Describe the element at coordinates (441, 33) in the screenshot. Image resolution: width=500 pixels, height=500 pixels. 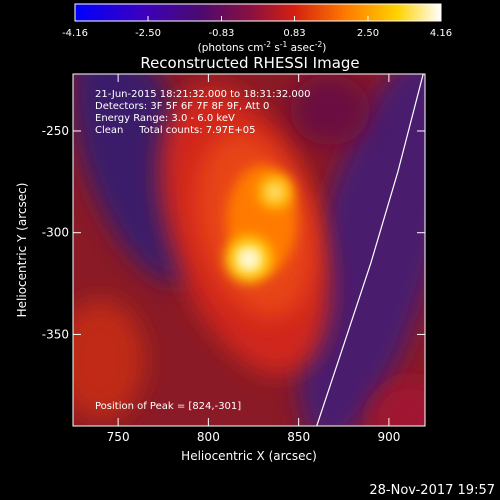
I see `colorbar-tick-label: 4.16` at that location.